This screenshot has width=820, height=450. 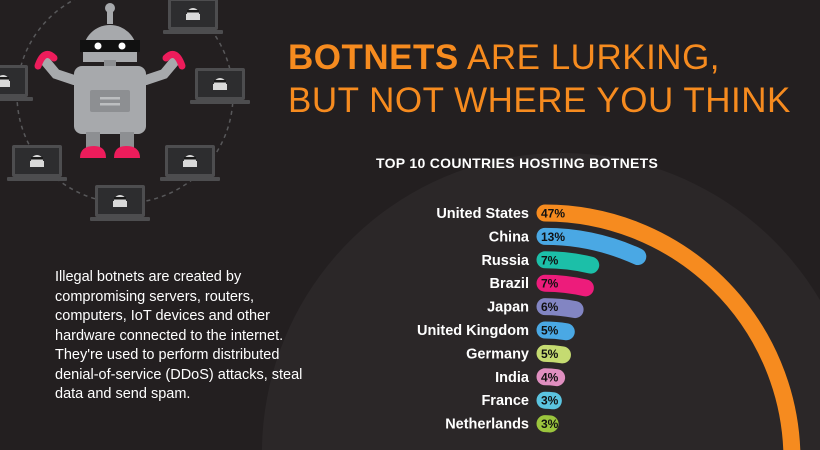 I want to click on headline-line-2: BUT NOT WHERE YOU THINK, so click(x=539, y=100).